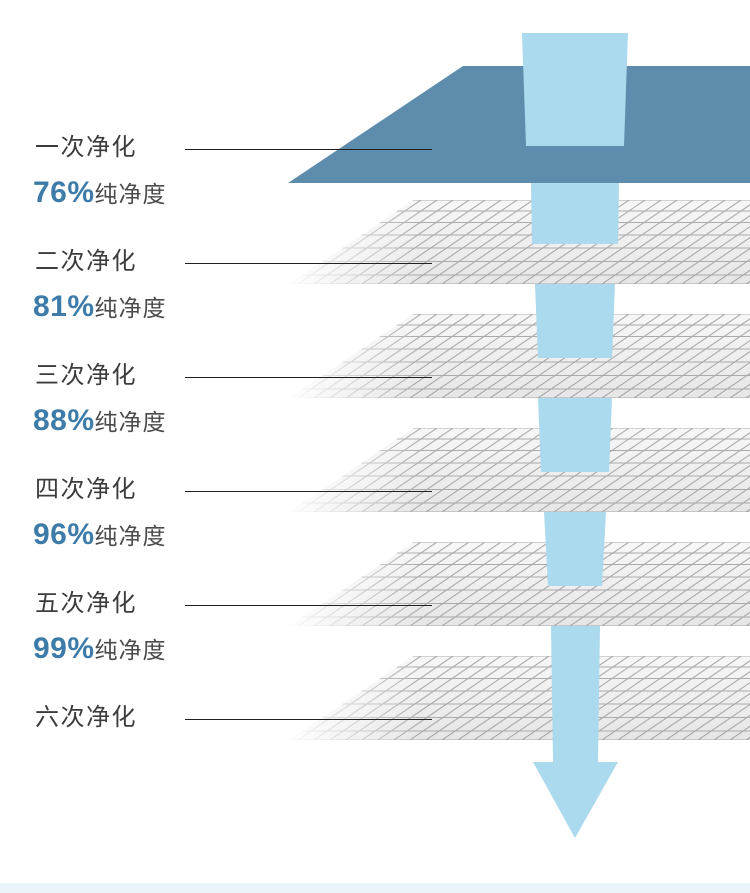  Describe the element at coordinates (64, 648) in the screenshot. I see `purity-value-5: 99%` at that location.